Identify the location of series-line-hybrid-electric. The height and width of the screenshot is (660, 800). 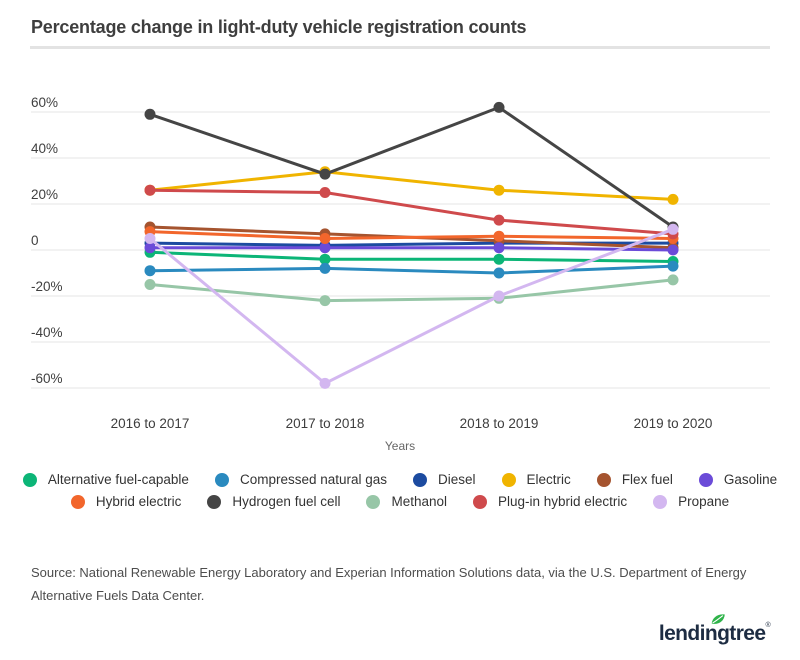
(411, 235).